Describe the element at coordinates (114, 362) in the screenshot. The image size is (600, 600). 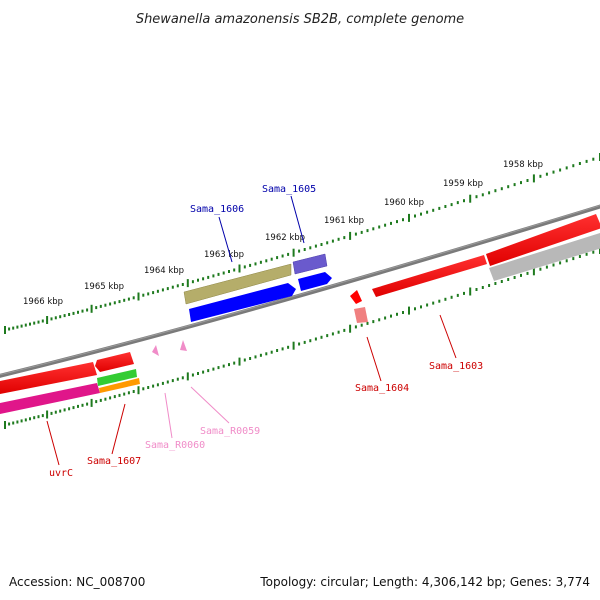
I see `gene-red-small-top` at that location.